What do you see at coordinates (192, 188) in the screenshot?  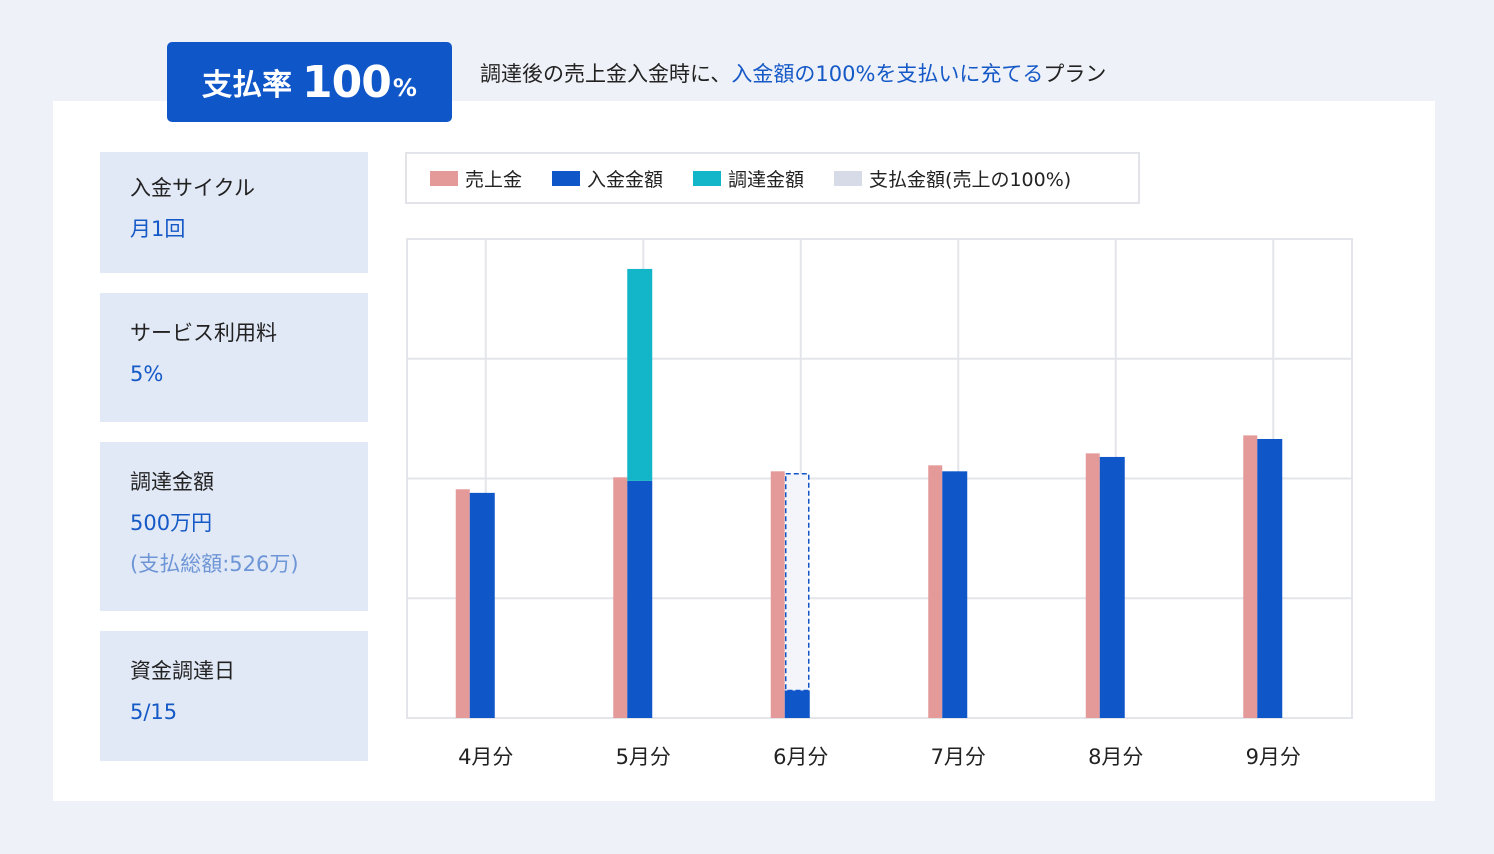 I see `info-label: 入金サイクル` at bounding box center [192, 188].